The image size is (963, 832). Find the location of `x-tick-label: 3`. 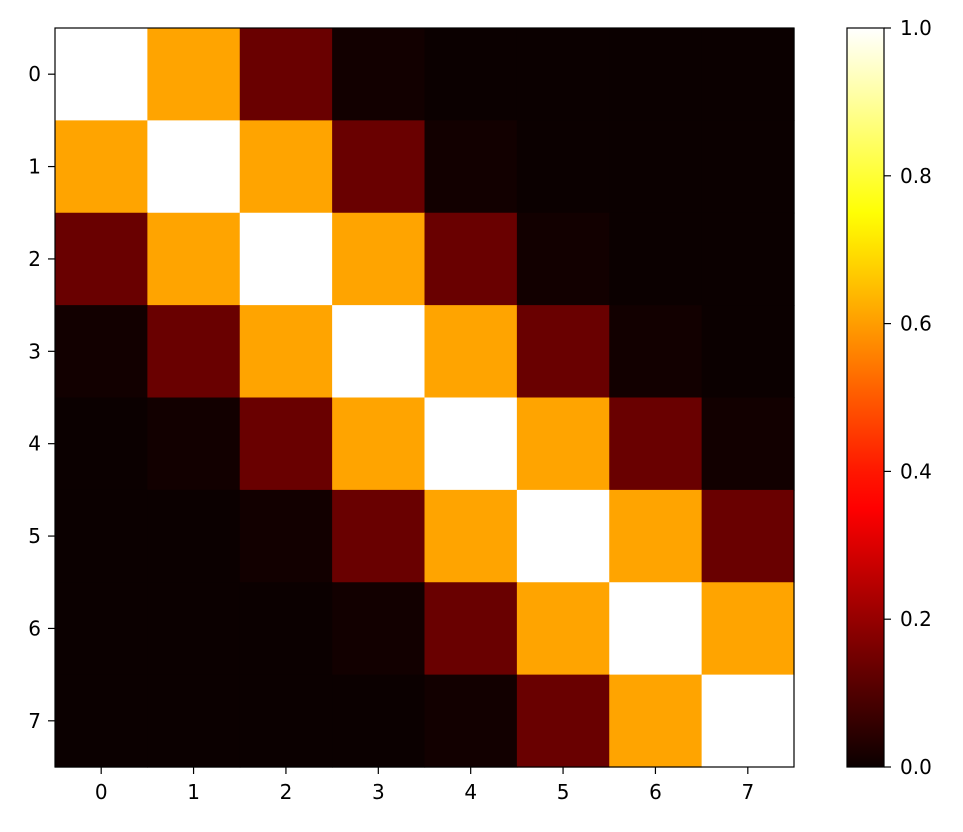

x-tick-label: 3 is located at coordinates (378, 792).